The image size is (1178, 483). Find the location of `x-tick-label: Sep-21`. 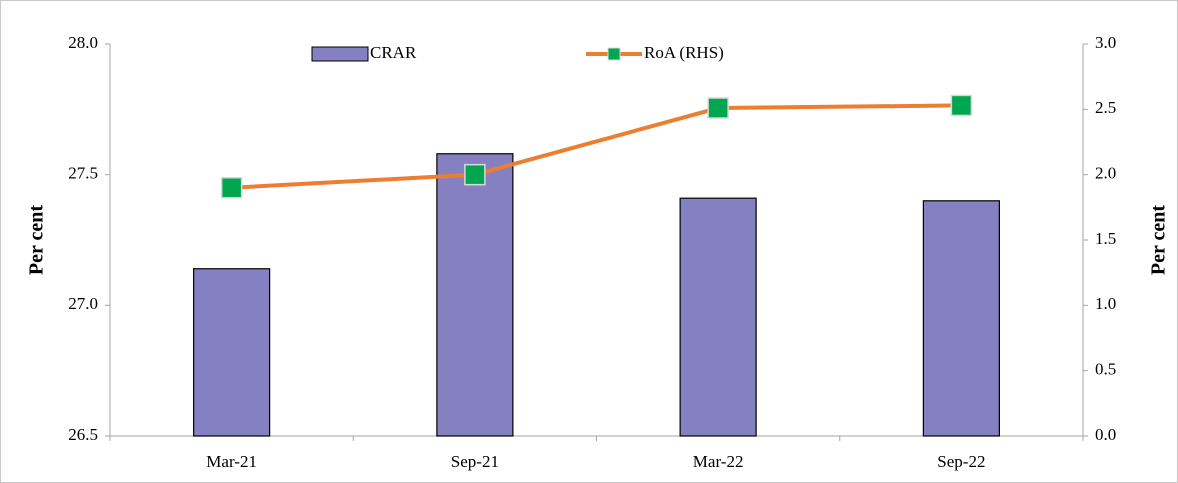

x-tick-label: Sep-21 is located at coordinates (475, 461).